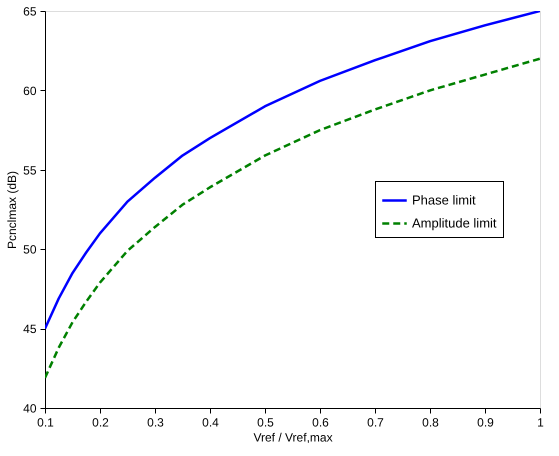 This screenshot has width=559, height=456. I want to click on x-tick-label: 0.8, so click(431, 423).